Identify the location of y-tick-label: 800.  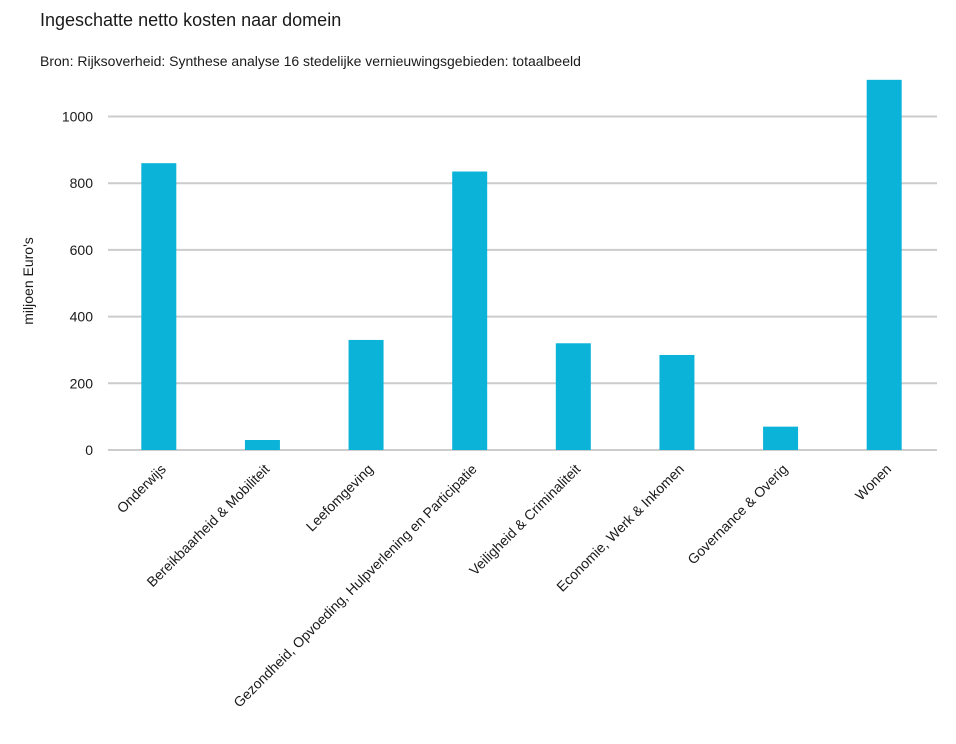
(82, 183).